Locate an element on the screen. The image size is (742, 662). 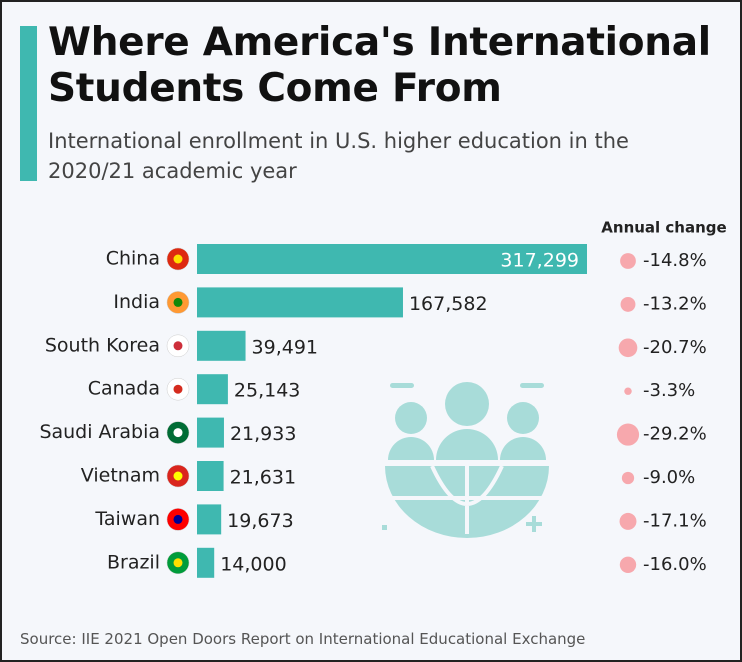
category-label: South Korea is located at coordinates (102, 345).